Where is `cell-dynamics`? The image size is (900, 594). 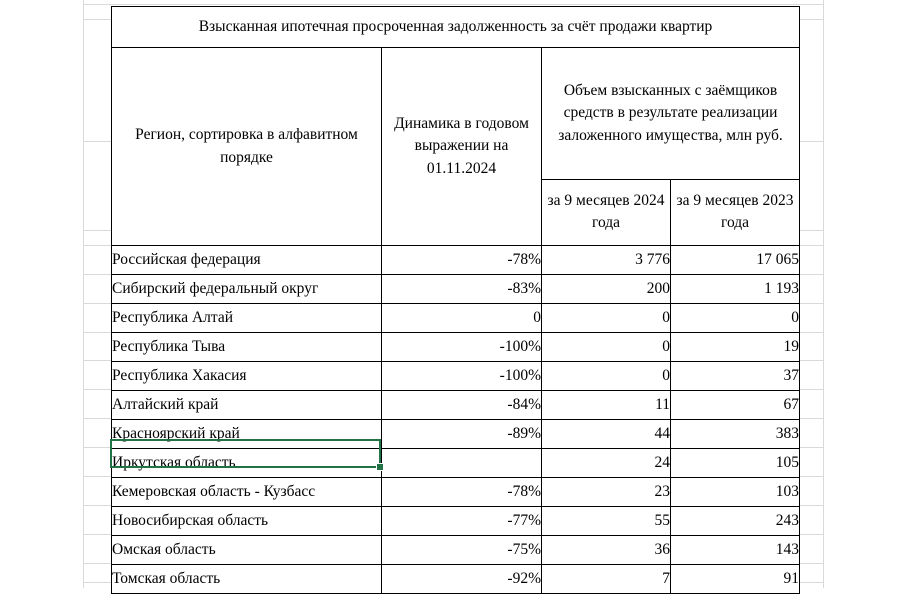
cell-dynamics is located at coordinates (461, 463).